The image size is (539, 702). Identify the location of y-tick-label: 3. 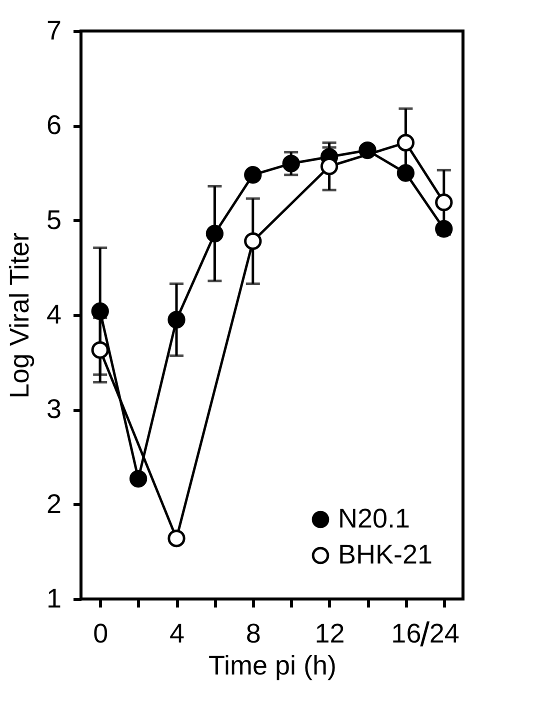
(54, 409).